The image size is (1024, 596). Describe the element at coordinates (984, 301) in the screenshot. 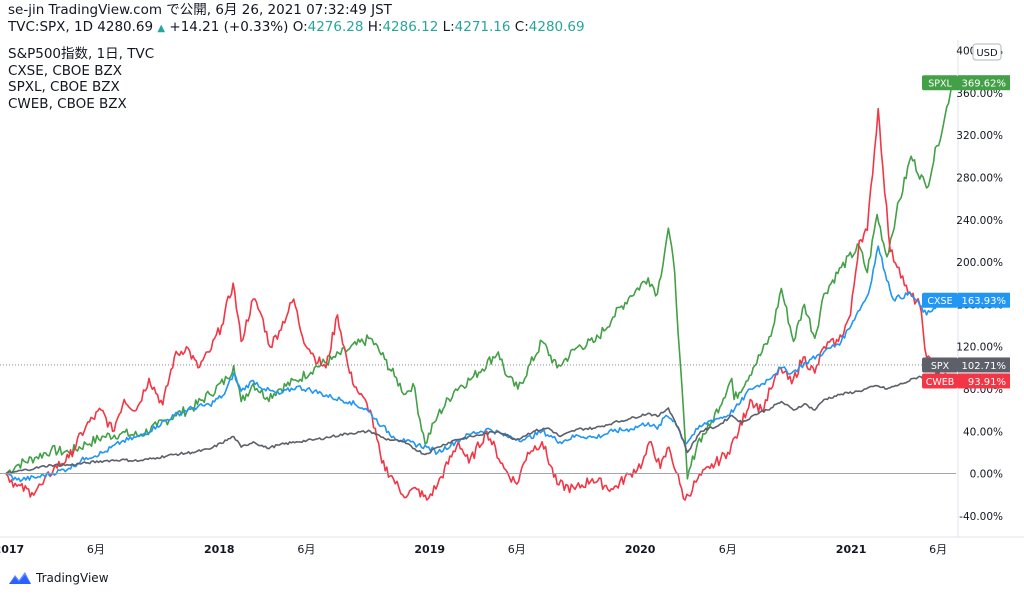

I see `series-last-value: 163.93%` at that location.